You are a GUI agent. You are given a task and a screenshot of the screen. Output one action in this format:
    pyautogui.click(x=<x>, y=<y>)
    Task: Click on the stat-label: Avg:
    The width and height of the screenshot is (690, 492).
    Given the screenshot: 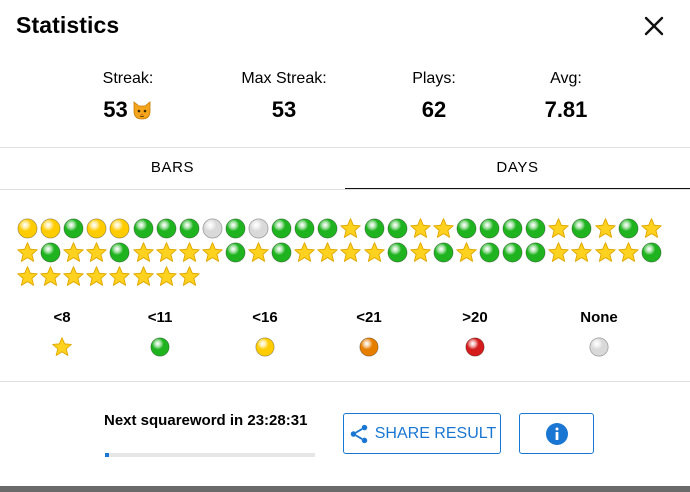 What is the action you would take?
    pyautogui.click(x=566, y=78)
    